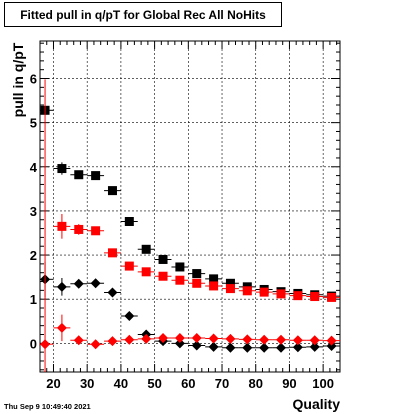 Image resolution: width=400 pixels, height=414 pixels. Describe the element at coordinates (289, 383) in the screenshot. I see `x-tick-label: 90` at that location.